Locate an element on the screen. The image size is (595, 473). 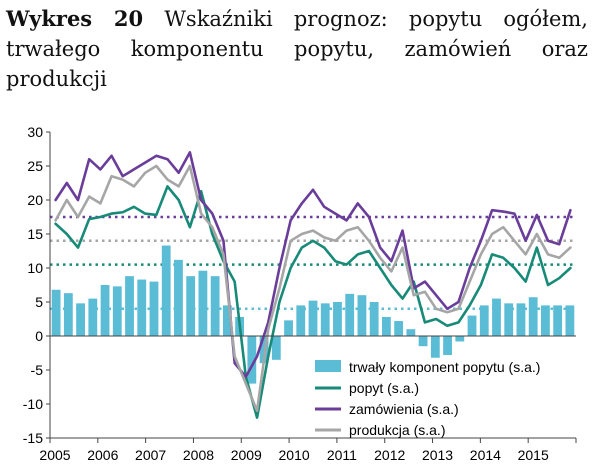
x-tick-label: 2015 is located at coordinates (533, 455).